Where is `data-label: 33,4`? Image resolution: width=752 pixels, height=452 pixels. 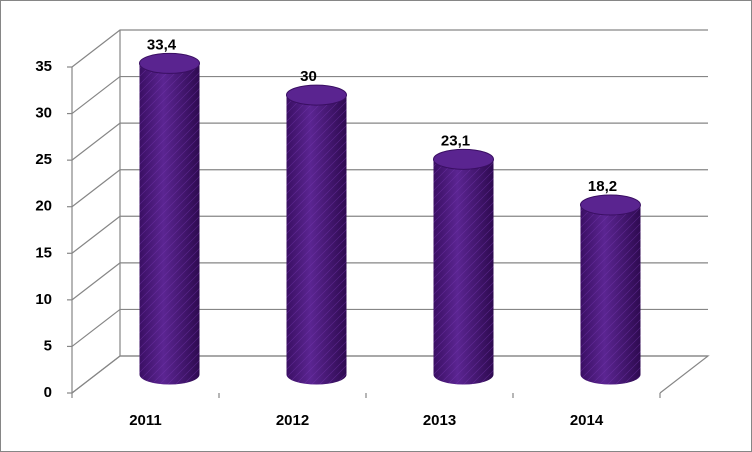 data-label: 33,4 is located at coordinates (162, 44).